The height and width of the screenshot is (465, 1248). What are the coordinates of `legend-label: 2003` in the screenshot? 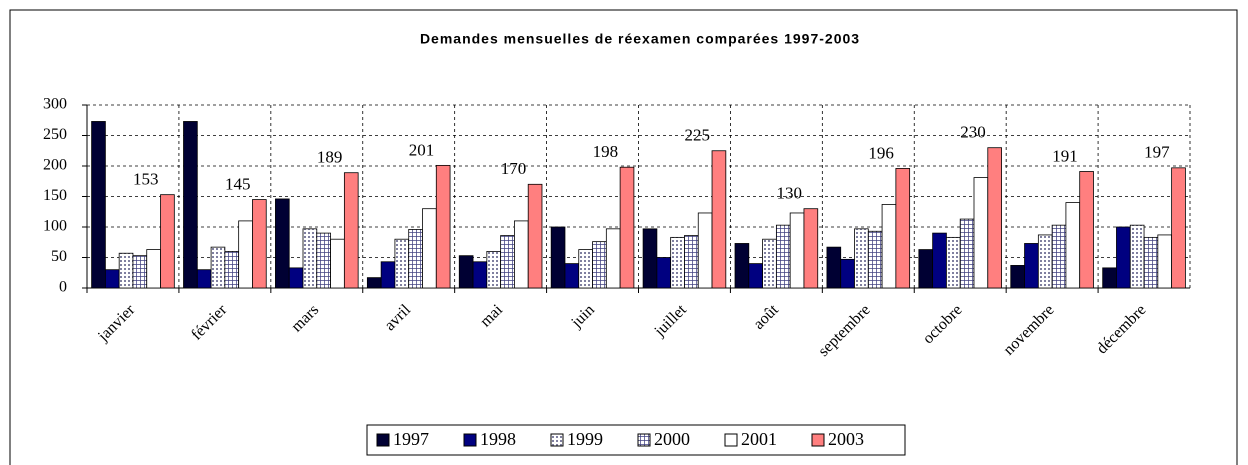 It's located at (846, 439).